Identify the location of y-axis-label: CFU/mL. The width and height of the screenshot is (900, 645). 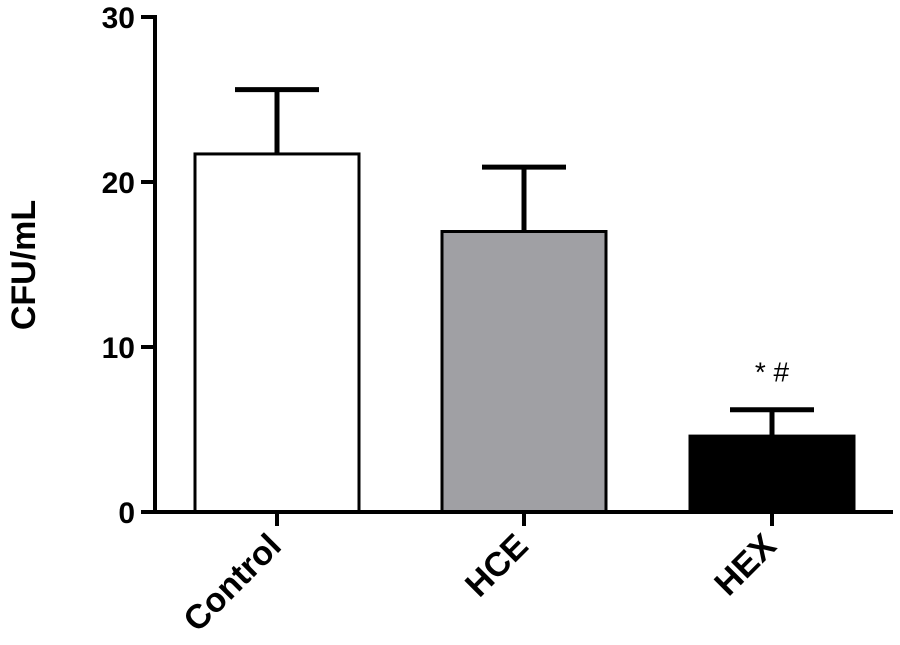
(24, 265).